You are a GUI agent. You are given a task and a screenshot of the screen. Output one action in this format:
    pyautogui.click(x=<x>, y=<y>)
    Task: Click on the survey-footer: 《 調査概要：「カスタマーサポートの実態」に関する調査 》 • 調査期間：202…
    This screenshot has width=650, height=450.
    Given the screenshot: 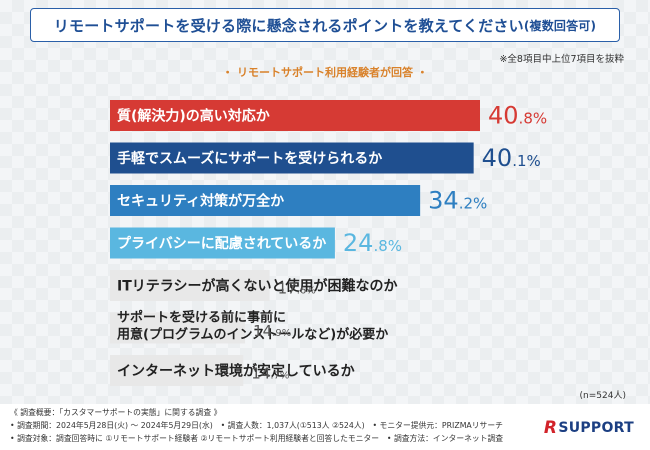 What is the action you would take?
    pyautogui.click(x=325, y=427)
    